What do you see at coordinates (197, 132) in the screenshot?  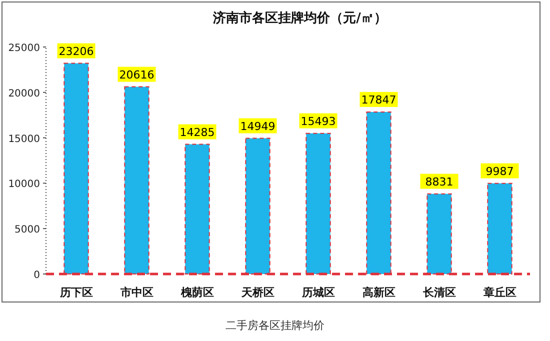 I see `data-label: 14285` at bounding box center [197, 132].